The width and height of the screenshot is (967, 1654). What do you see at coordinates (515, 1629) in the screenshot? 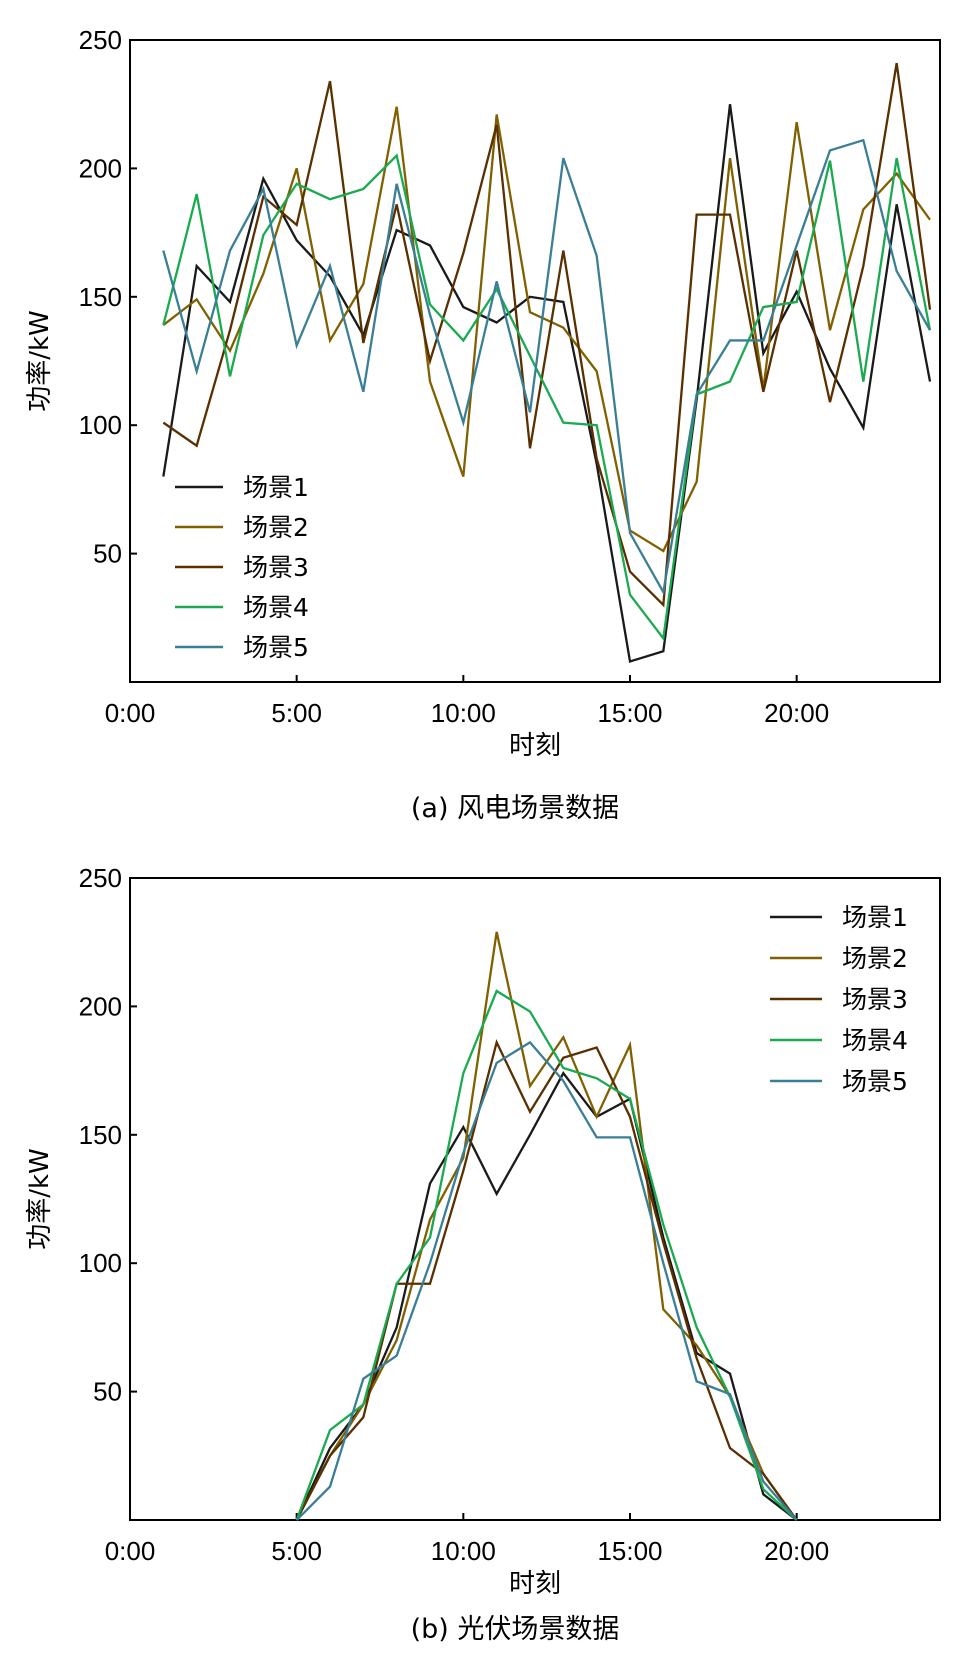
I see `figure-caption: (b) 光伏场景数据` at bounding box center [515, 1629].